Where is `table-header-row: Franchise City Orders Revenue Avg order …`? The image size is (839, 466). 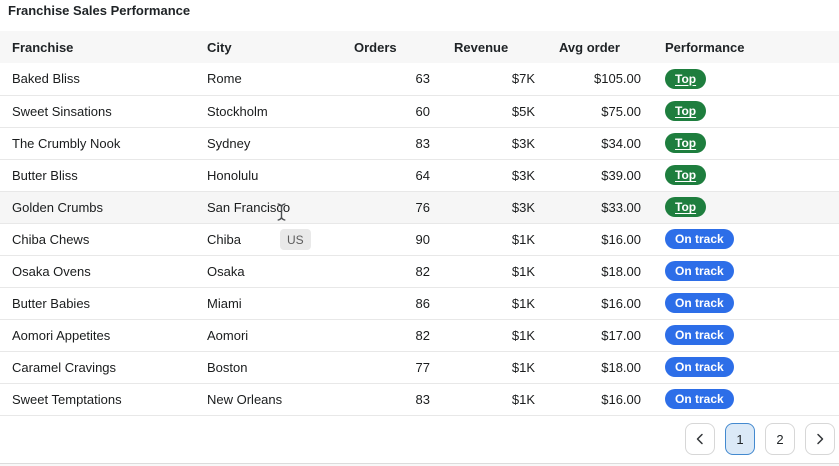
table-header-row: Franchise City Orders Revenue Avg order … is located at coordinates (419, 47).